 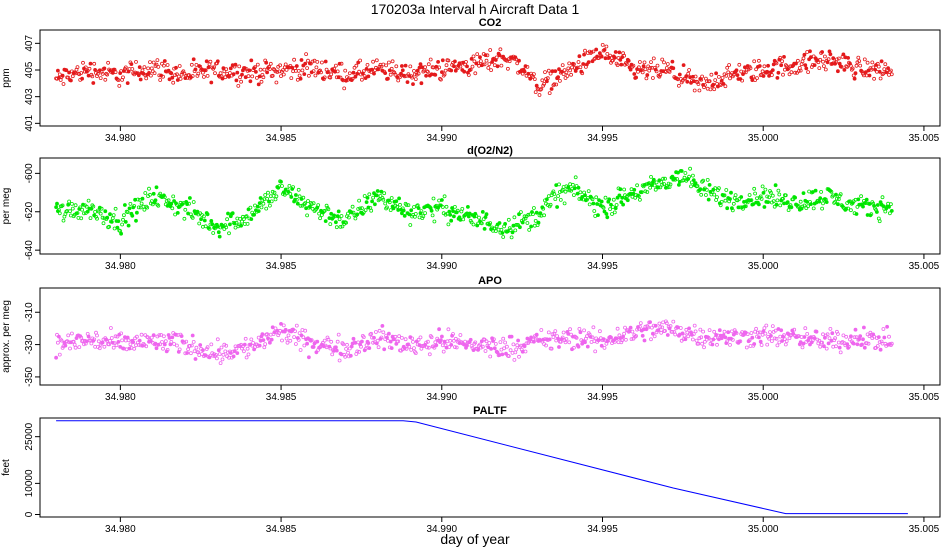 What do you see at coordinates (29, 123) in the screenshot?
I see `y-tick-label: 401` at bounding box center [29, 123].